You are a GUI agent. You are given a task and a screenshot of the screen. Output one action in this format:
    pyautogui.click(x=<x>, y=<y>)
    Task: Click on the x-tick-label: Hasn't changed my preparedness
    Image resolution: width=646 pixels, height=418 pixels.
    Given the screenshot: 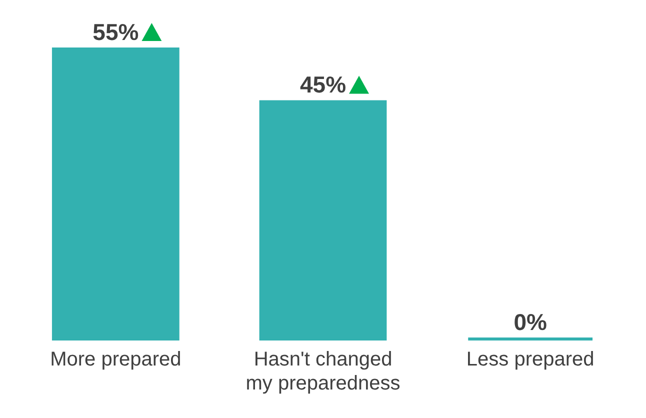 What is the action you would take?
    pyautogui.click(x=323, y=371)
    